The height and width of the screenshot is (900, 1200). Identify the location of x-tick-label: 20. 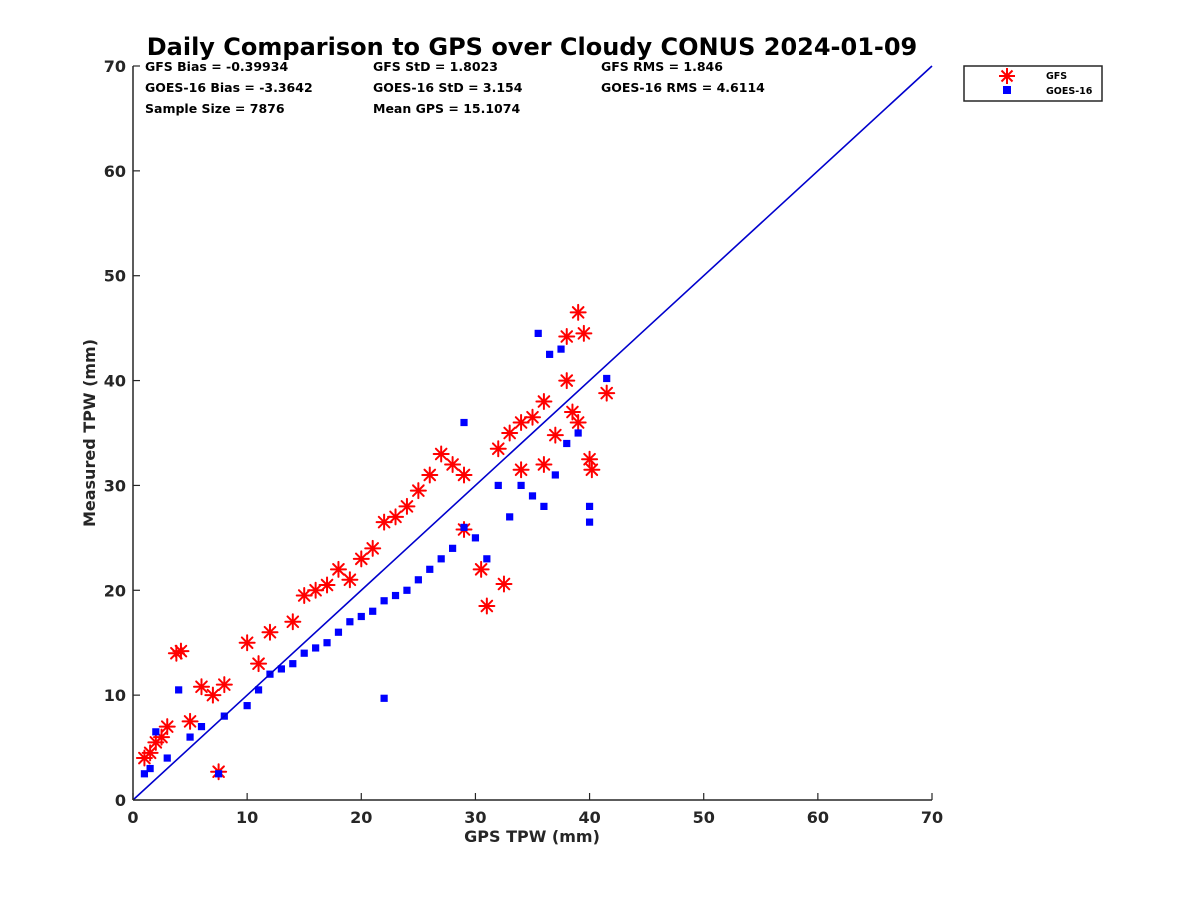
(361, 817).